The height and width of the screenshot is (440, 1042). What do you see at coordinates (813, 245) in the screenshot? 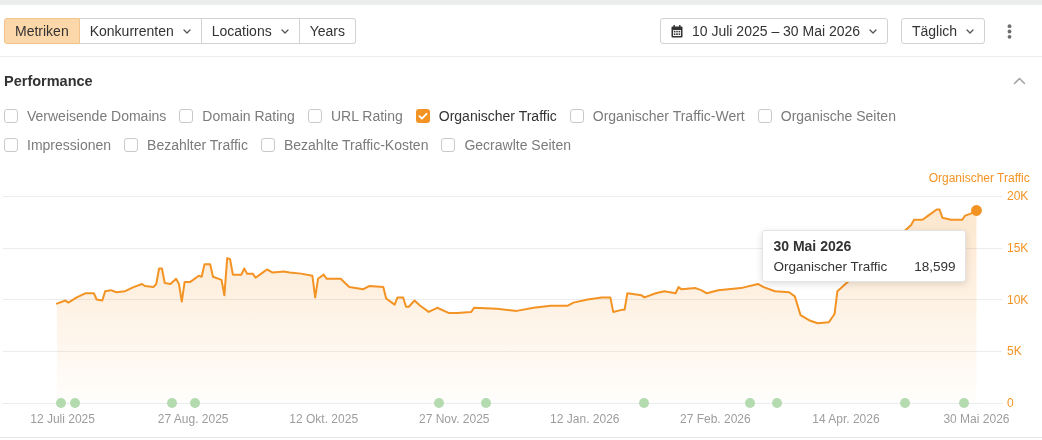
I see `annotation: 30 Mai 2026` at bounding box center [813, 245].